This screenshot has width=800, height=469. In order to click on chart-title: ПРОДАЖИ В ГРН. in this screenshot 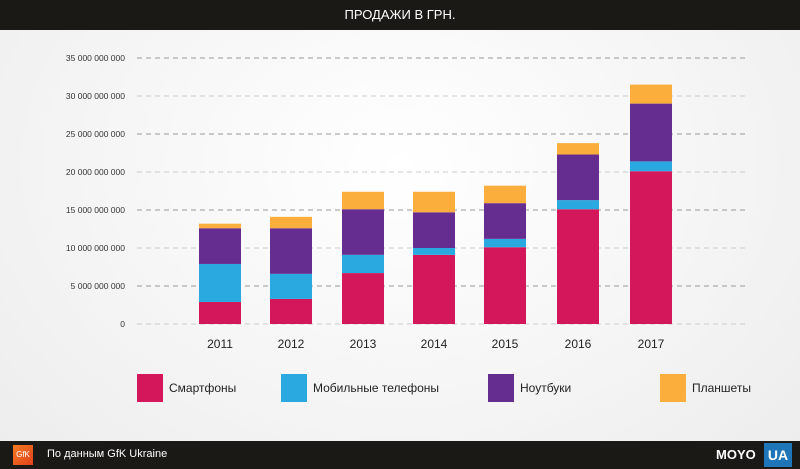, I will do `click(400, 15)`.